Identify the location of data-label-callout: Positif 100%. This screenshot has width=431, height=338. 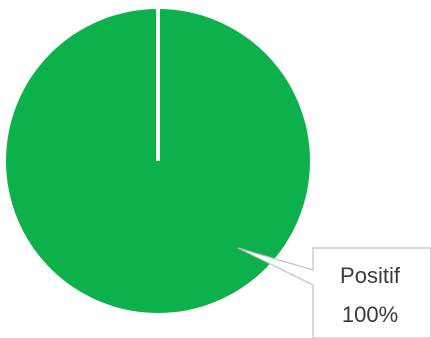
(334, 292).